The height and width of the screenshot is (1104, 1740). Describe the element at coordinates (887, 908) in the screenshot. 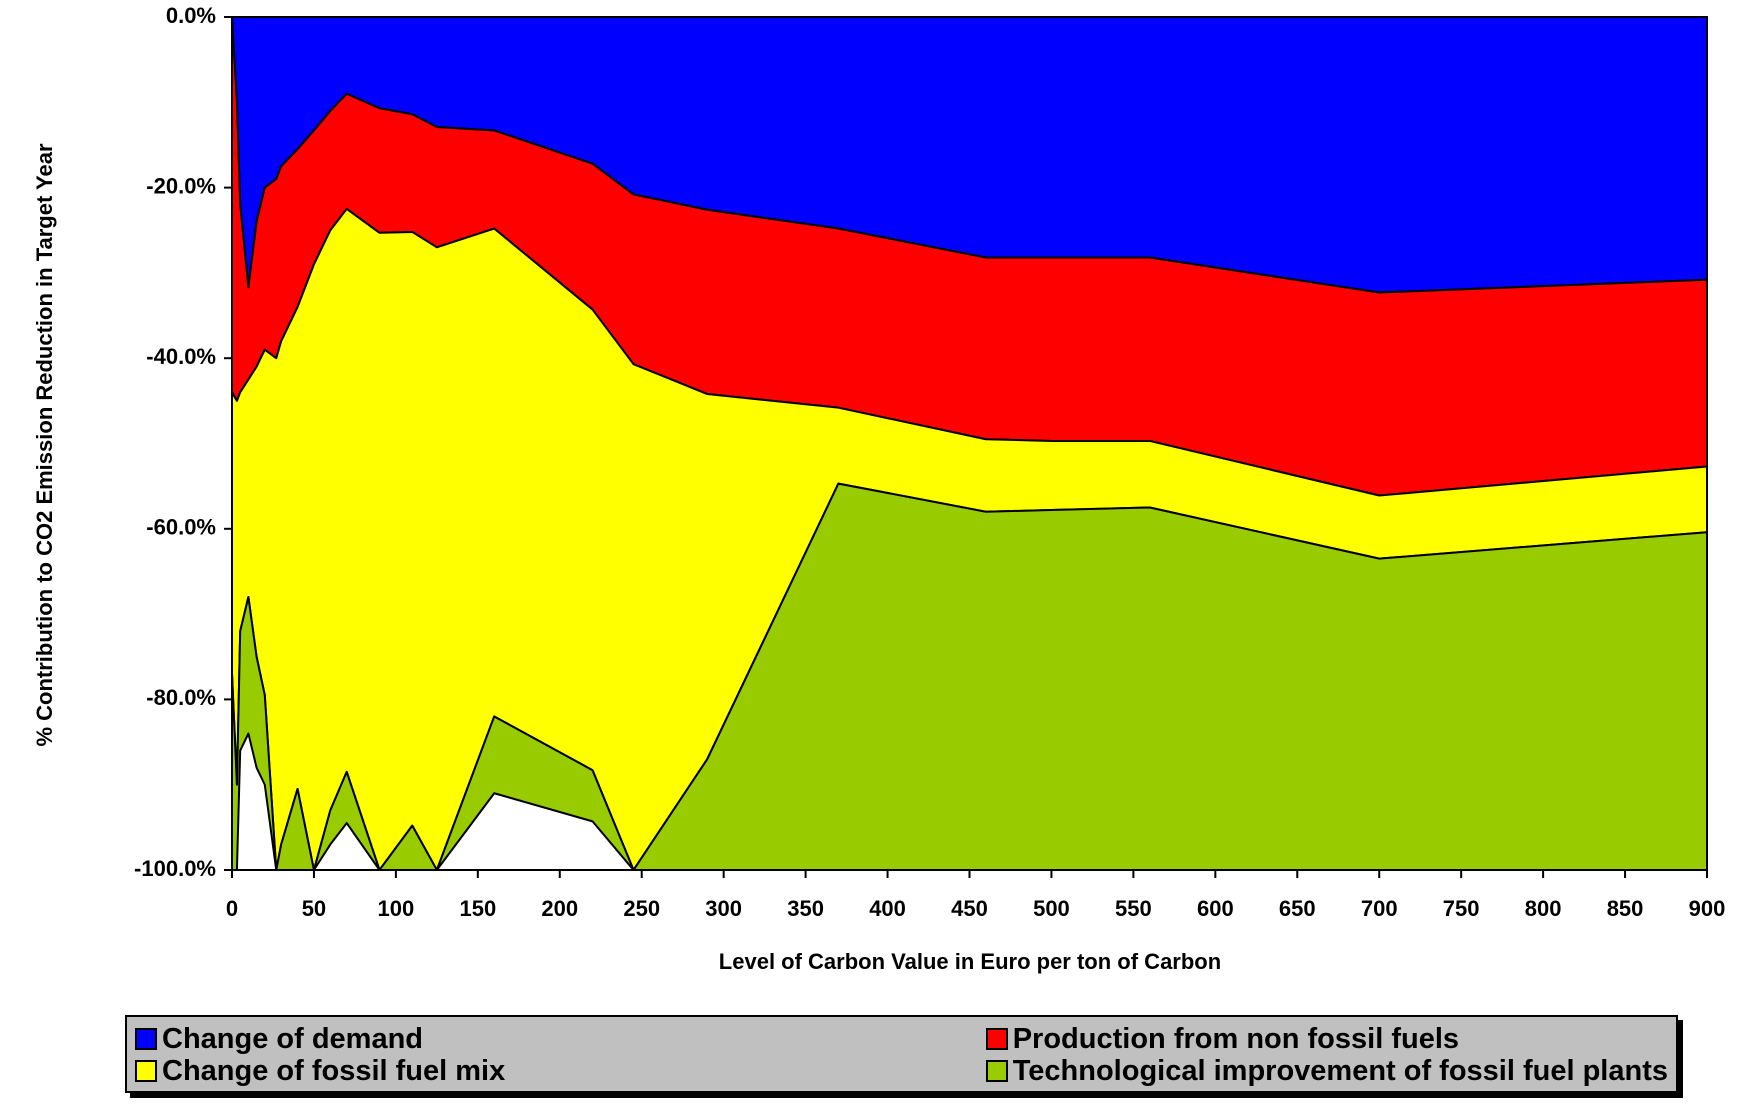

I see `x-tick-label: 400` at that location.